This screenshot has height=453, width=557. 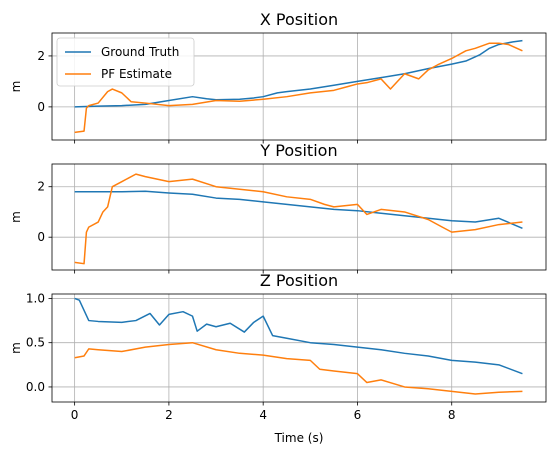 I want to click on legend-box, so click(x=125, y=62).